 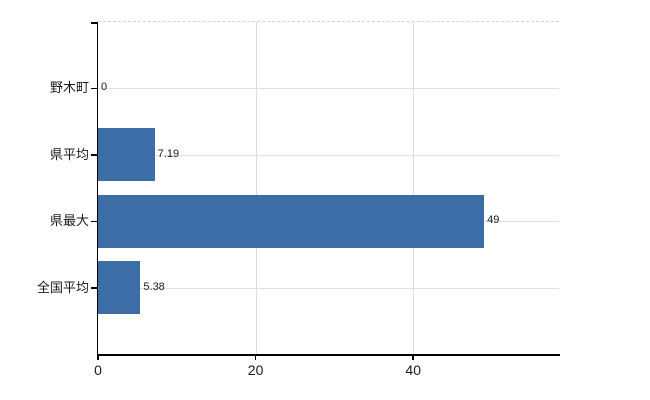 What do you see at coordinates (413, 370) in the screenshot?
I see `x-tick-label: 40` at bounding box center [413, 370].